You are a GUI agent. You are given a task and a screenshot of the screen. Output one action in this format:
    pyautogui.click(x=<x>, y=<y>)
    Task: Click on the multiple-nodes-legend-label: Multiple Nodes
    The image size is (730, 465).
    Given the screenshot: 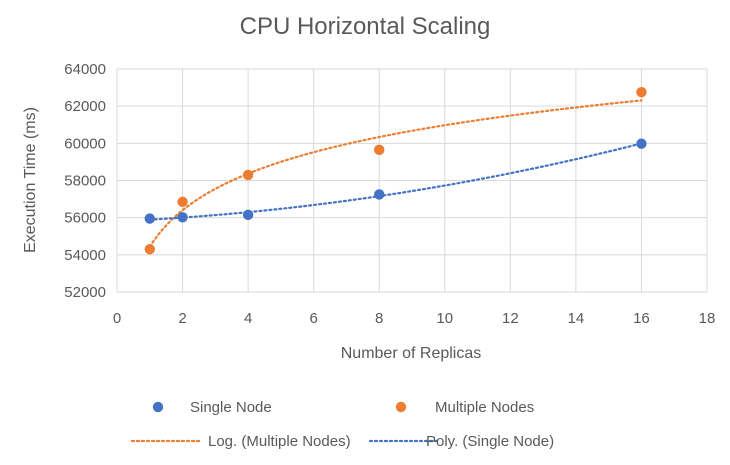 What is the action you would take?
    pyautogui.click(x=484, y=407)
    